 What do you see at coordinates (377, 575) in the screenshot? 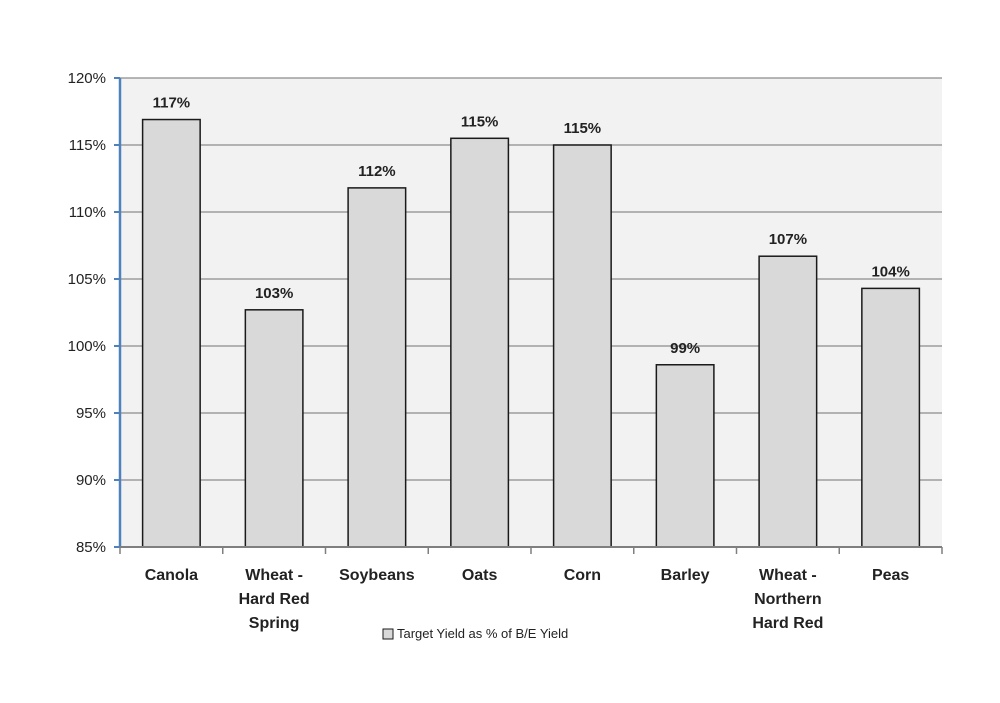
I see `category-label: Soybeans` at bounding box center [377, 575].